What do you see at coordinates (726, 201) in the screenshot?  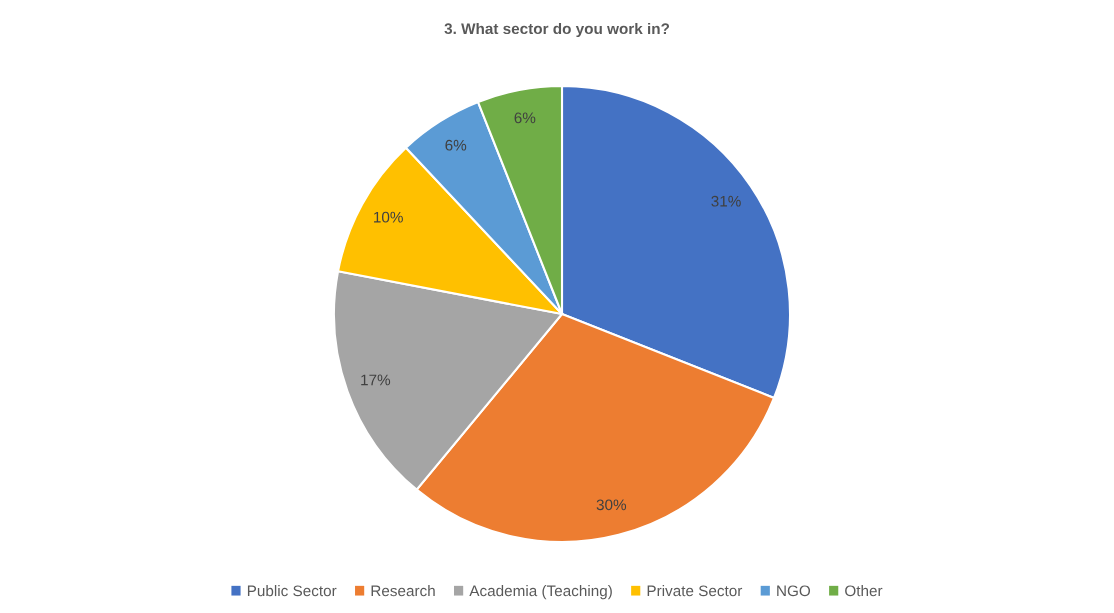 I see `data-label: 31%` at bounding box center [726, 201].